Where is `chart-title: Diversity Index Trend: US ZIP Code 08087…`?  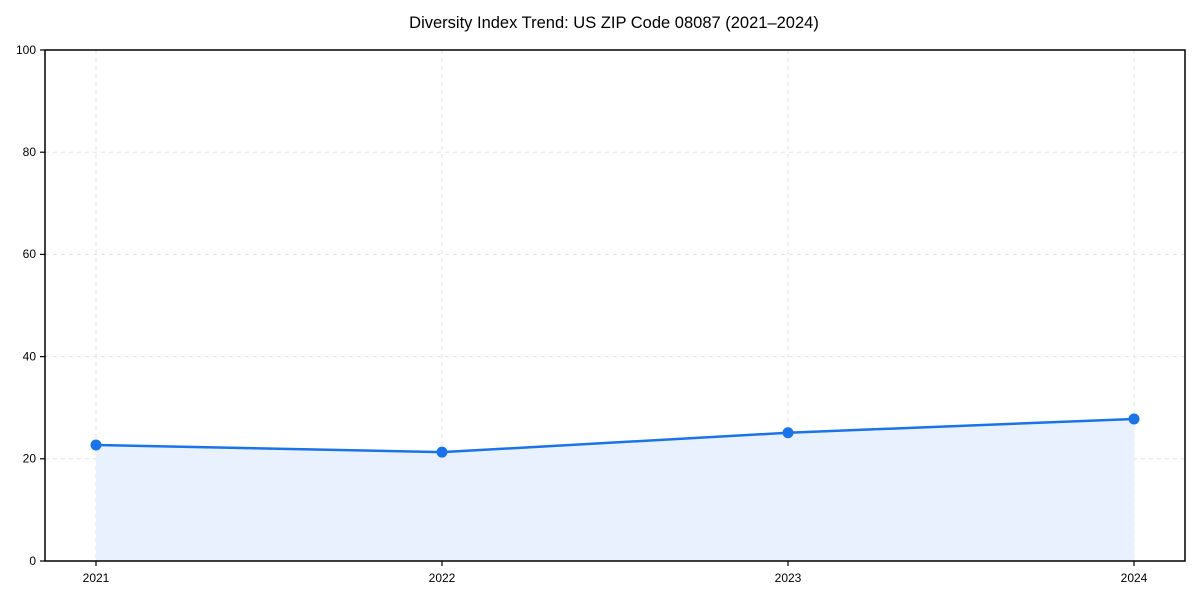 chart-title: Diversity Index Trend: US ZIP Code 08087… is located at coordinates (614, 23).